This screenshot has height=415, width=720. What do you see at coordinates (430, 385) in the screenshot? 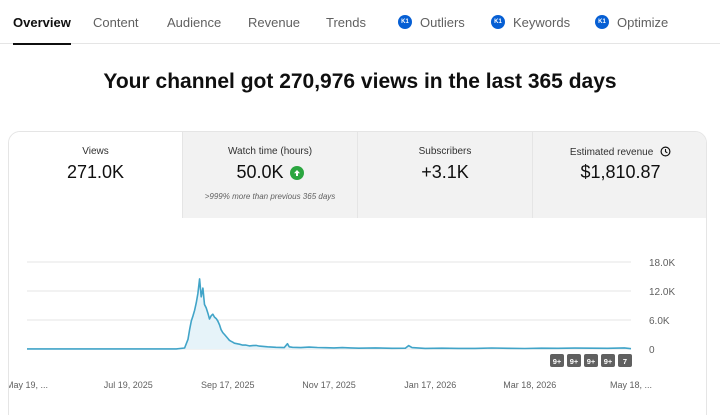
I see `x-tick-label: Jan 17, 2026` at bounding box center [430, 385].